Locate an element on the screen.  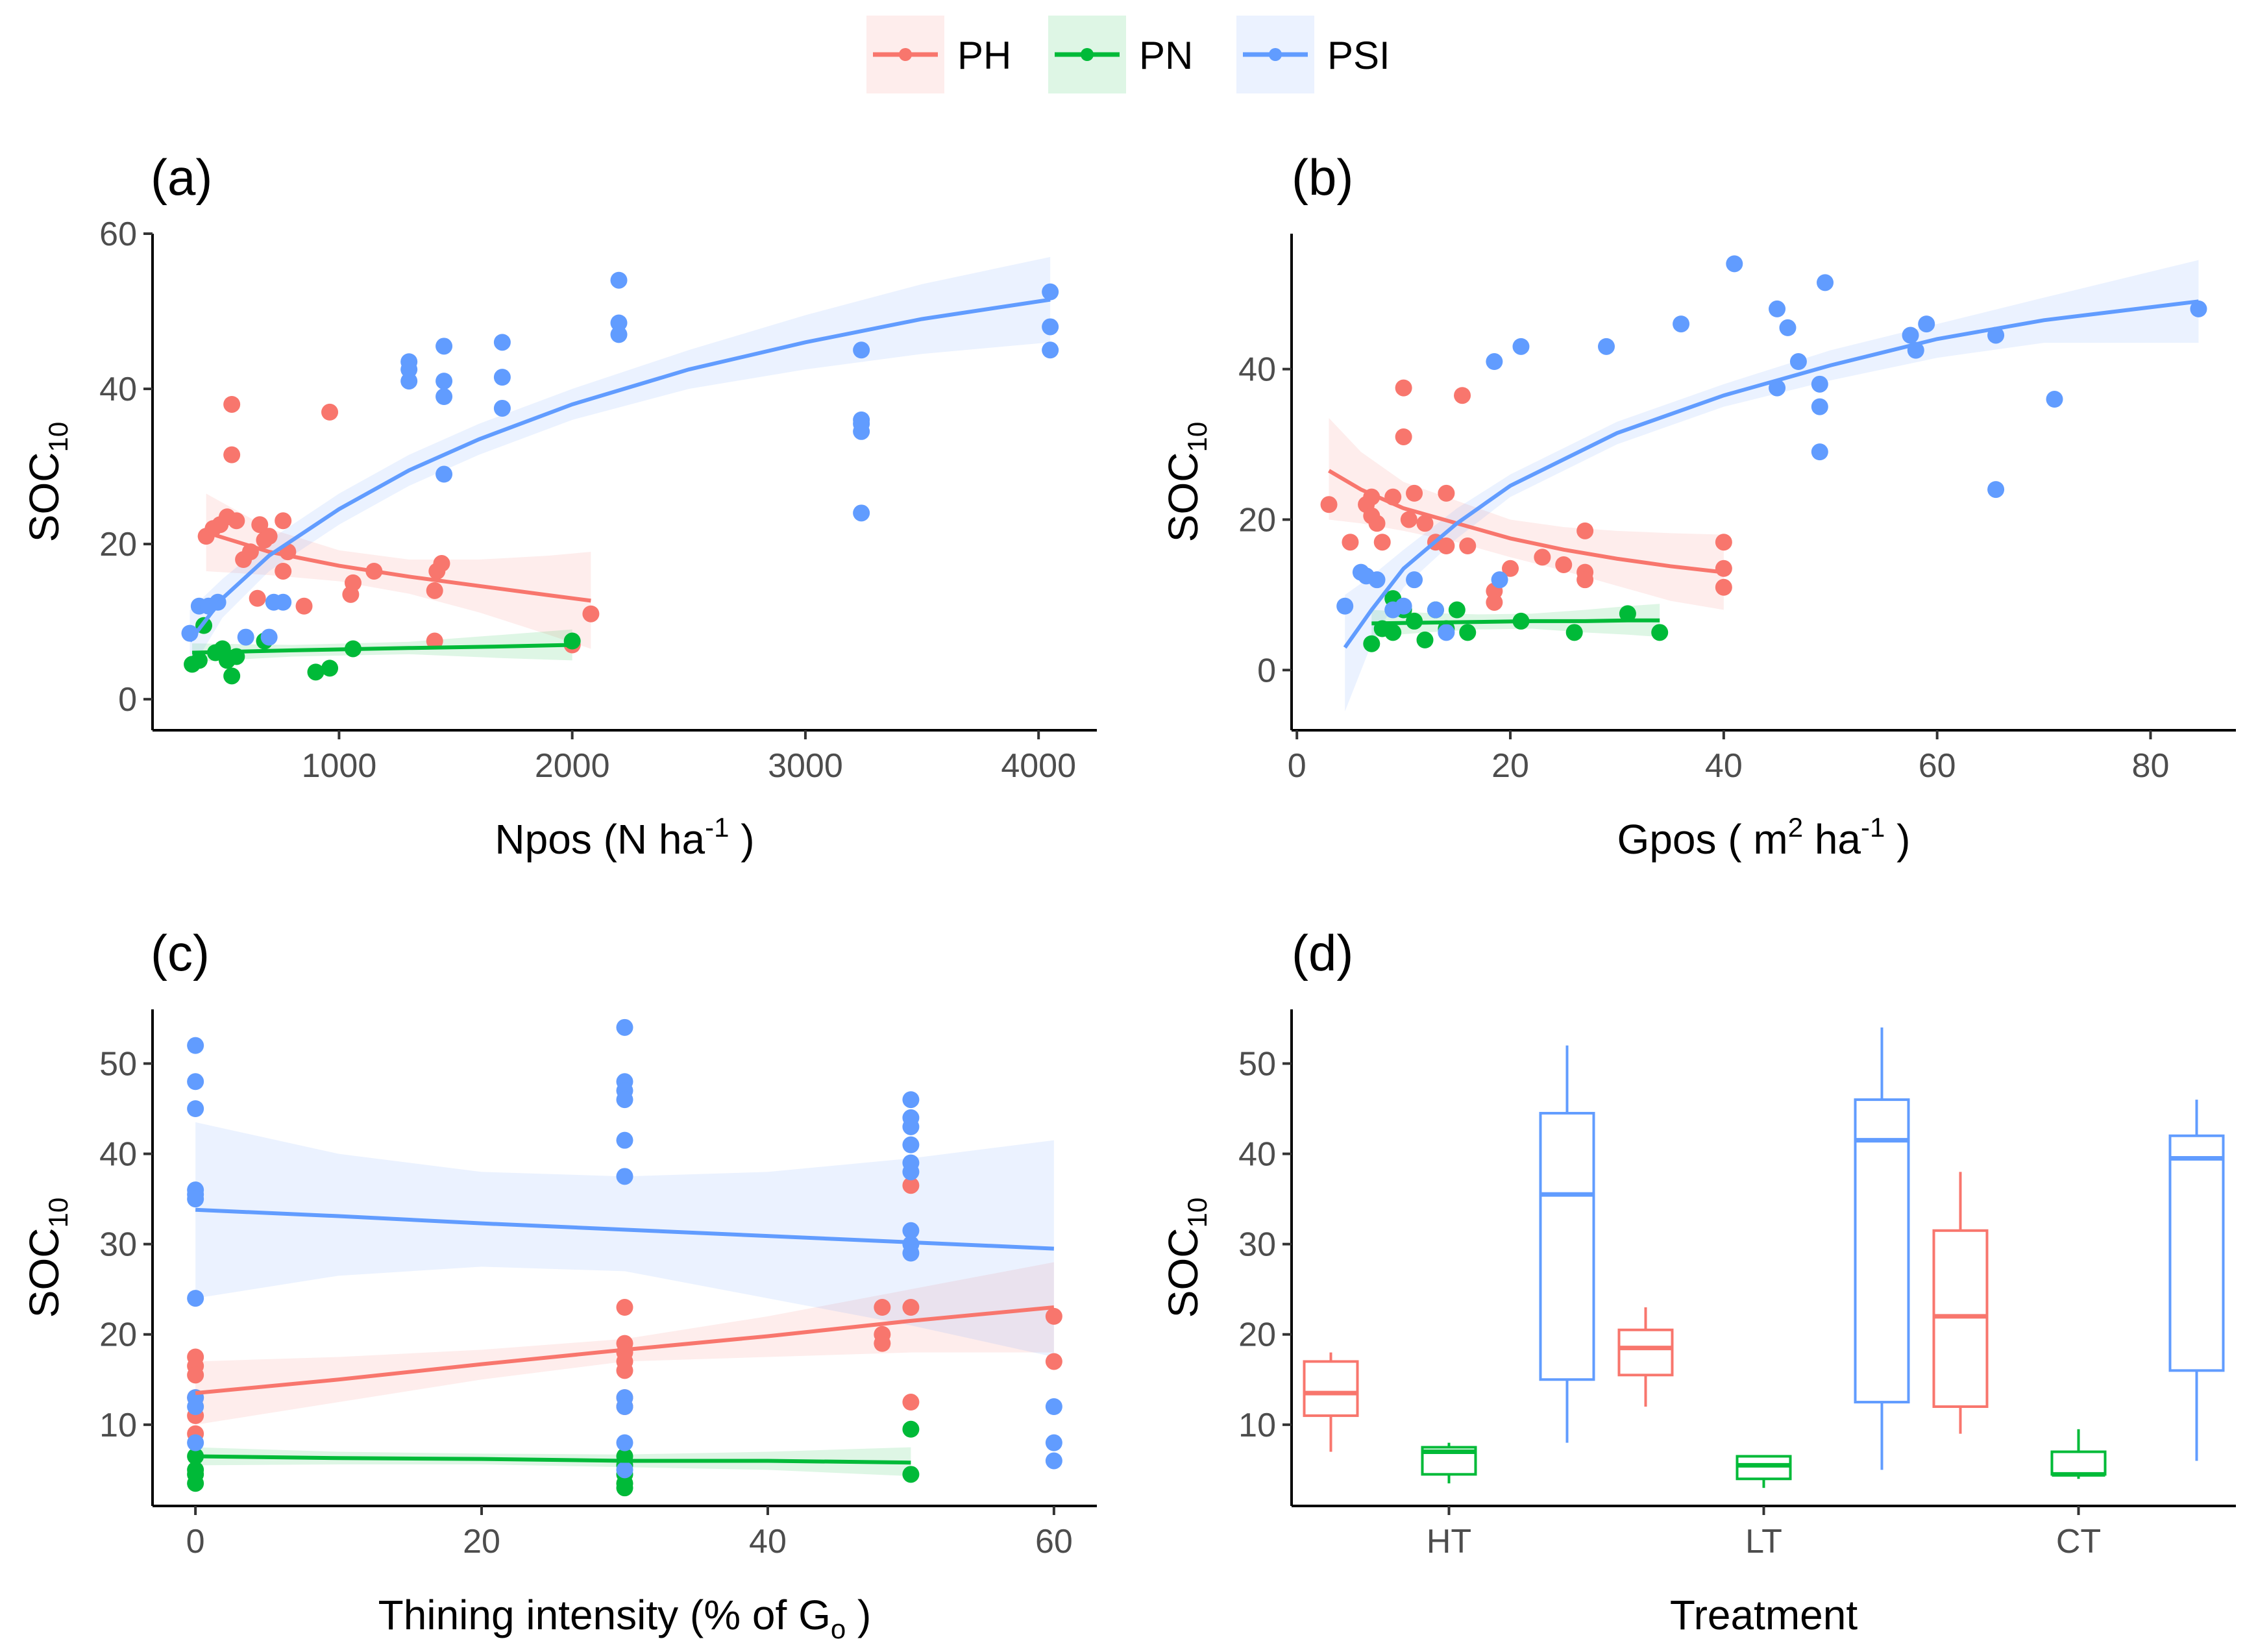
box-lt-ph is located at coordinates (1645, 1357).